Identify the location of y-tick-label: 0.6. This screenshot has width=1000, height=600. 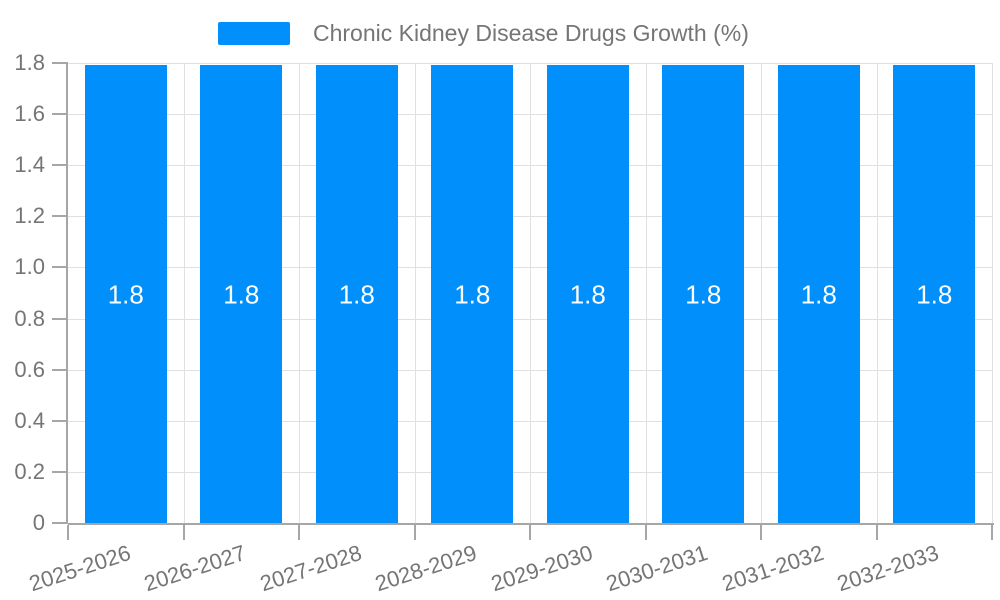
(29, 369).